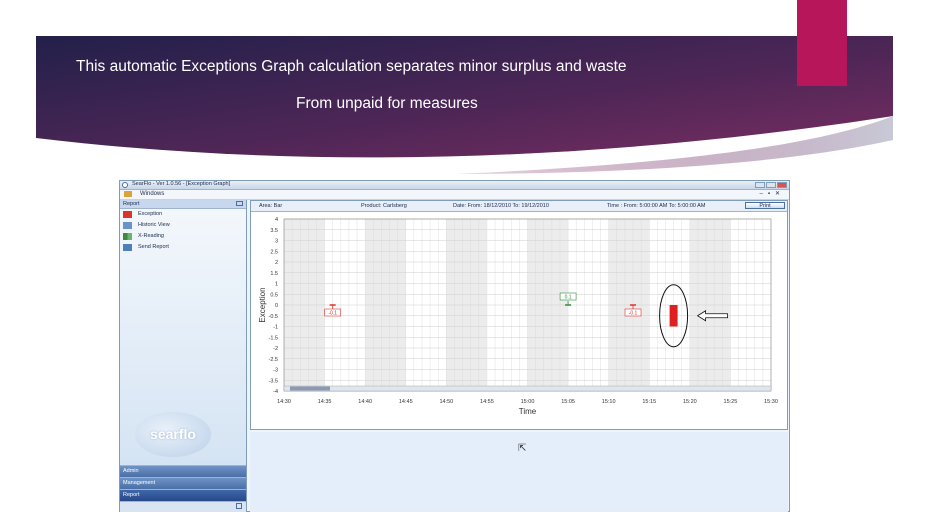  What do you see at coordinates (125, 185) in the screenshot?
I see `app-icon` at bounding box center [125, 185].